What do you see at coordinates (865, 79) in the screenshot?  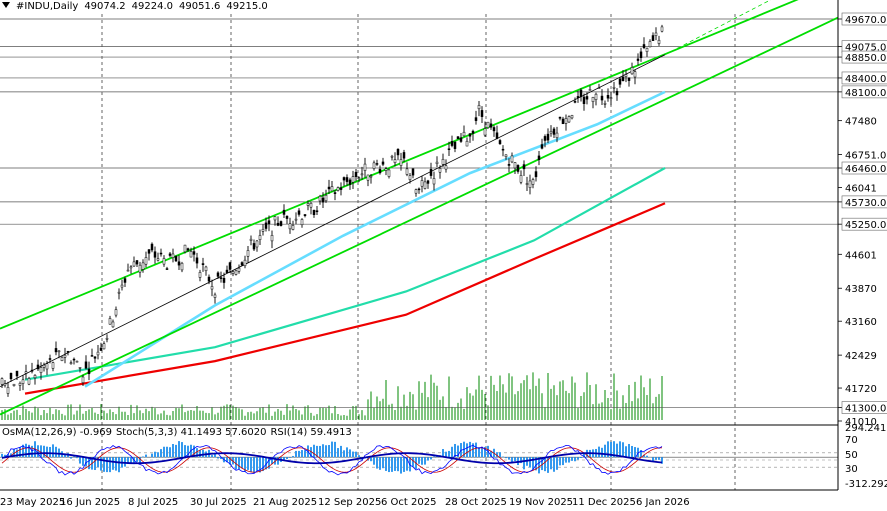 I see `y-tick-label-3: 48400.0` at bounding box center [865, 79].